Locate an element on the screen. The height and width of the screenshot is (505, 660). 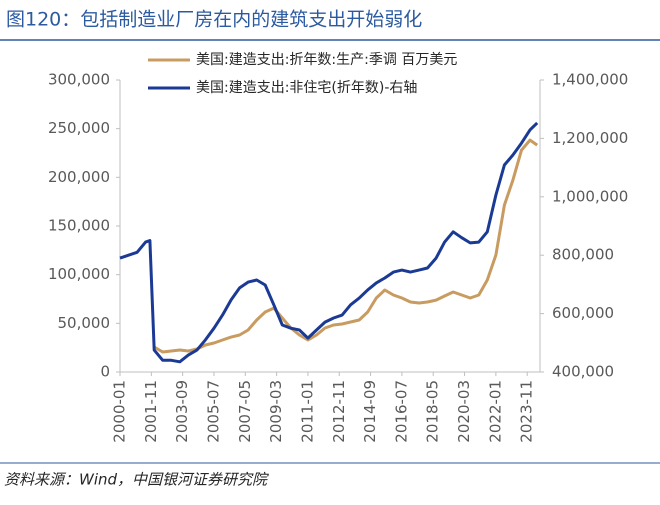
x-tick-label: 2001-11 is located at coordinates (151, 411).